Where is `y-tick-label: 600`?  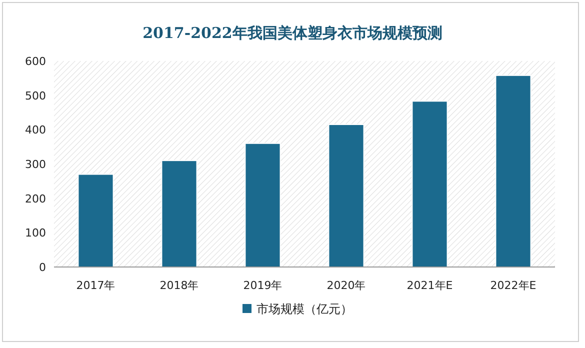
y-tick-label: 600 is located at coordinates (35, 61).